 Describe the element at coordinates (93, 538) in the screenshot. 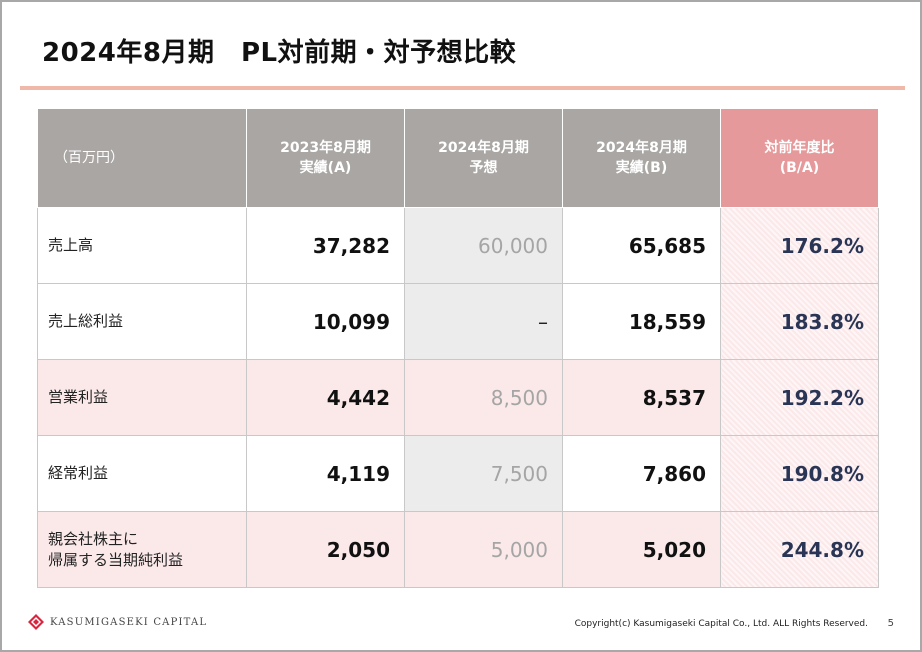

I see `row-label-line1: 親会社株主に` at that location.